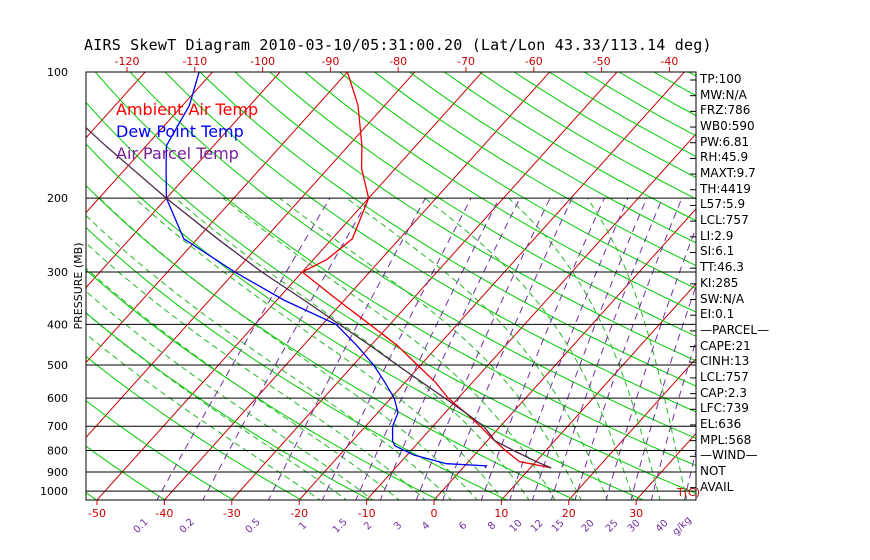  Describe the element at coordinates (57, 472) in the screenshot. I see `pressure-tick-label: 900` at that location.